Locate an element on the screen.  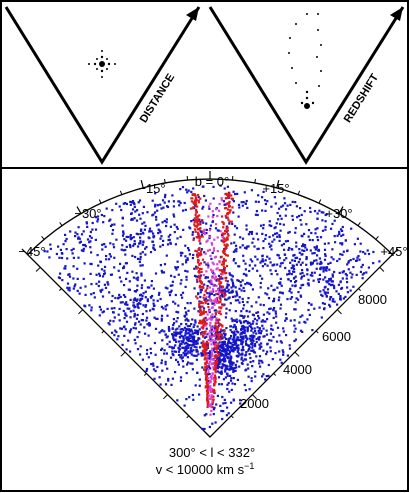
arc-tick is located at coordinates (79, 210).